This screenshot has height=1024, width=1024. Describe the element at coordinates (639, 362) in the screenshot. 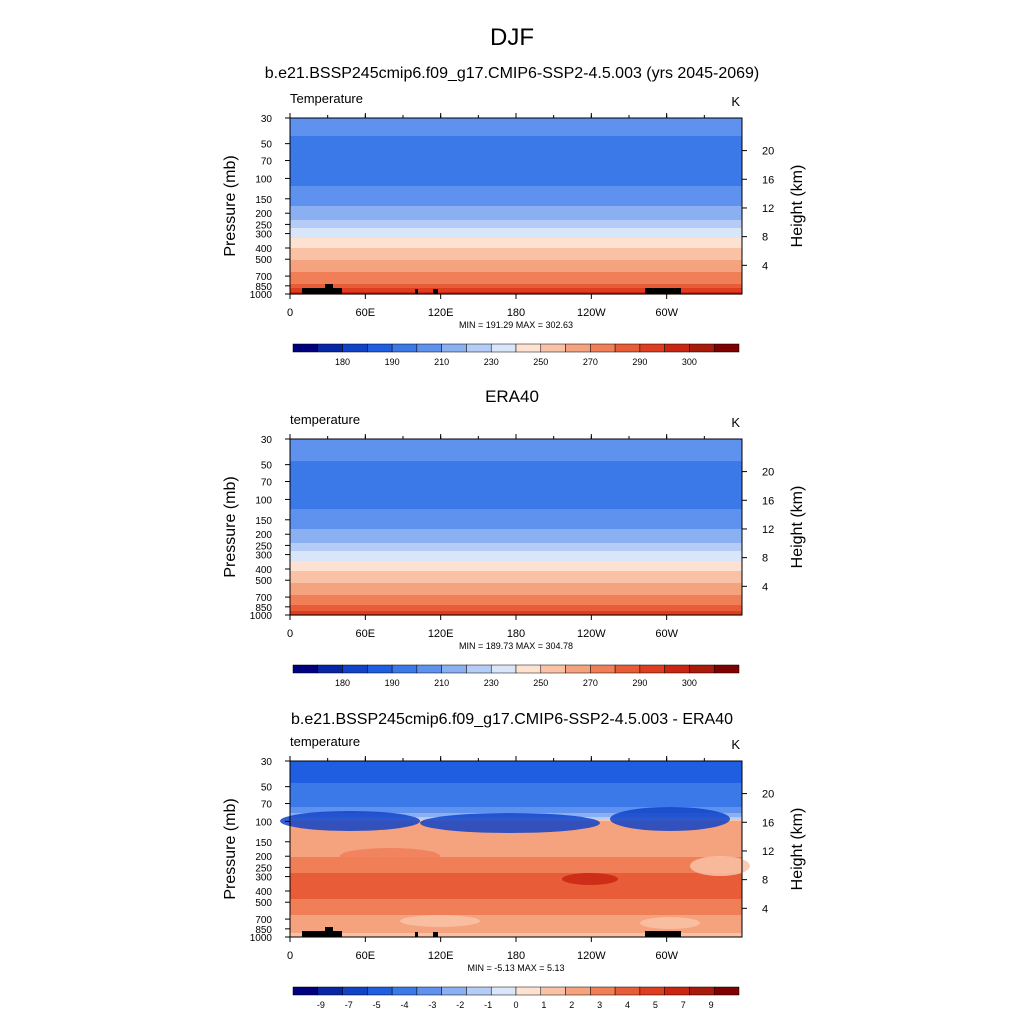

I see `colorbar-label: 290` at that location.